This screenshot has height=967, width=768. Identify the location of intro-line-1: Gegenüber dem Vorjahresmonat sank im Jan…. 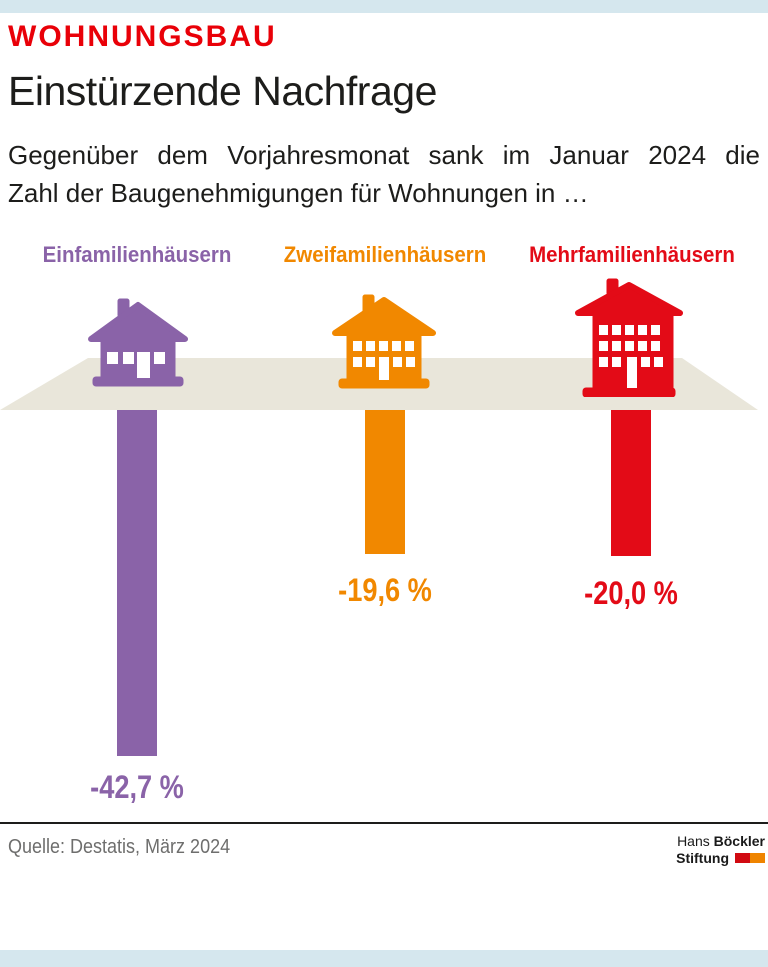
(384, 155).